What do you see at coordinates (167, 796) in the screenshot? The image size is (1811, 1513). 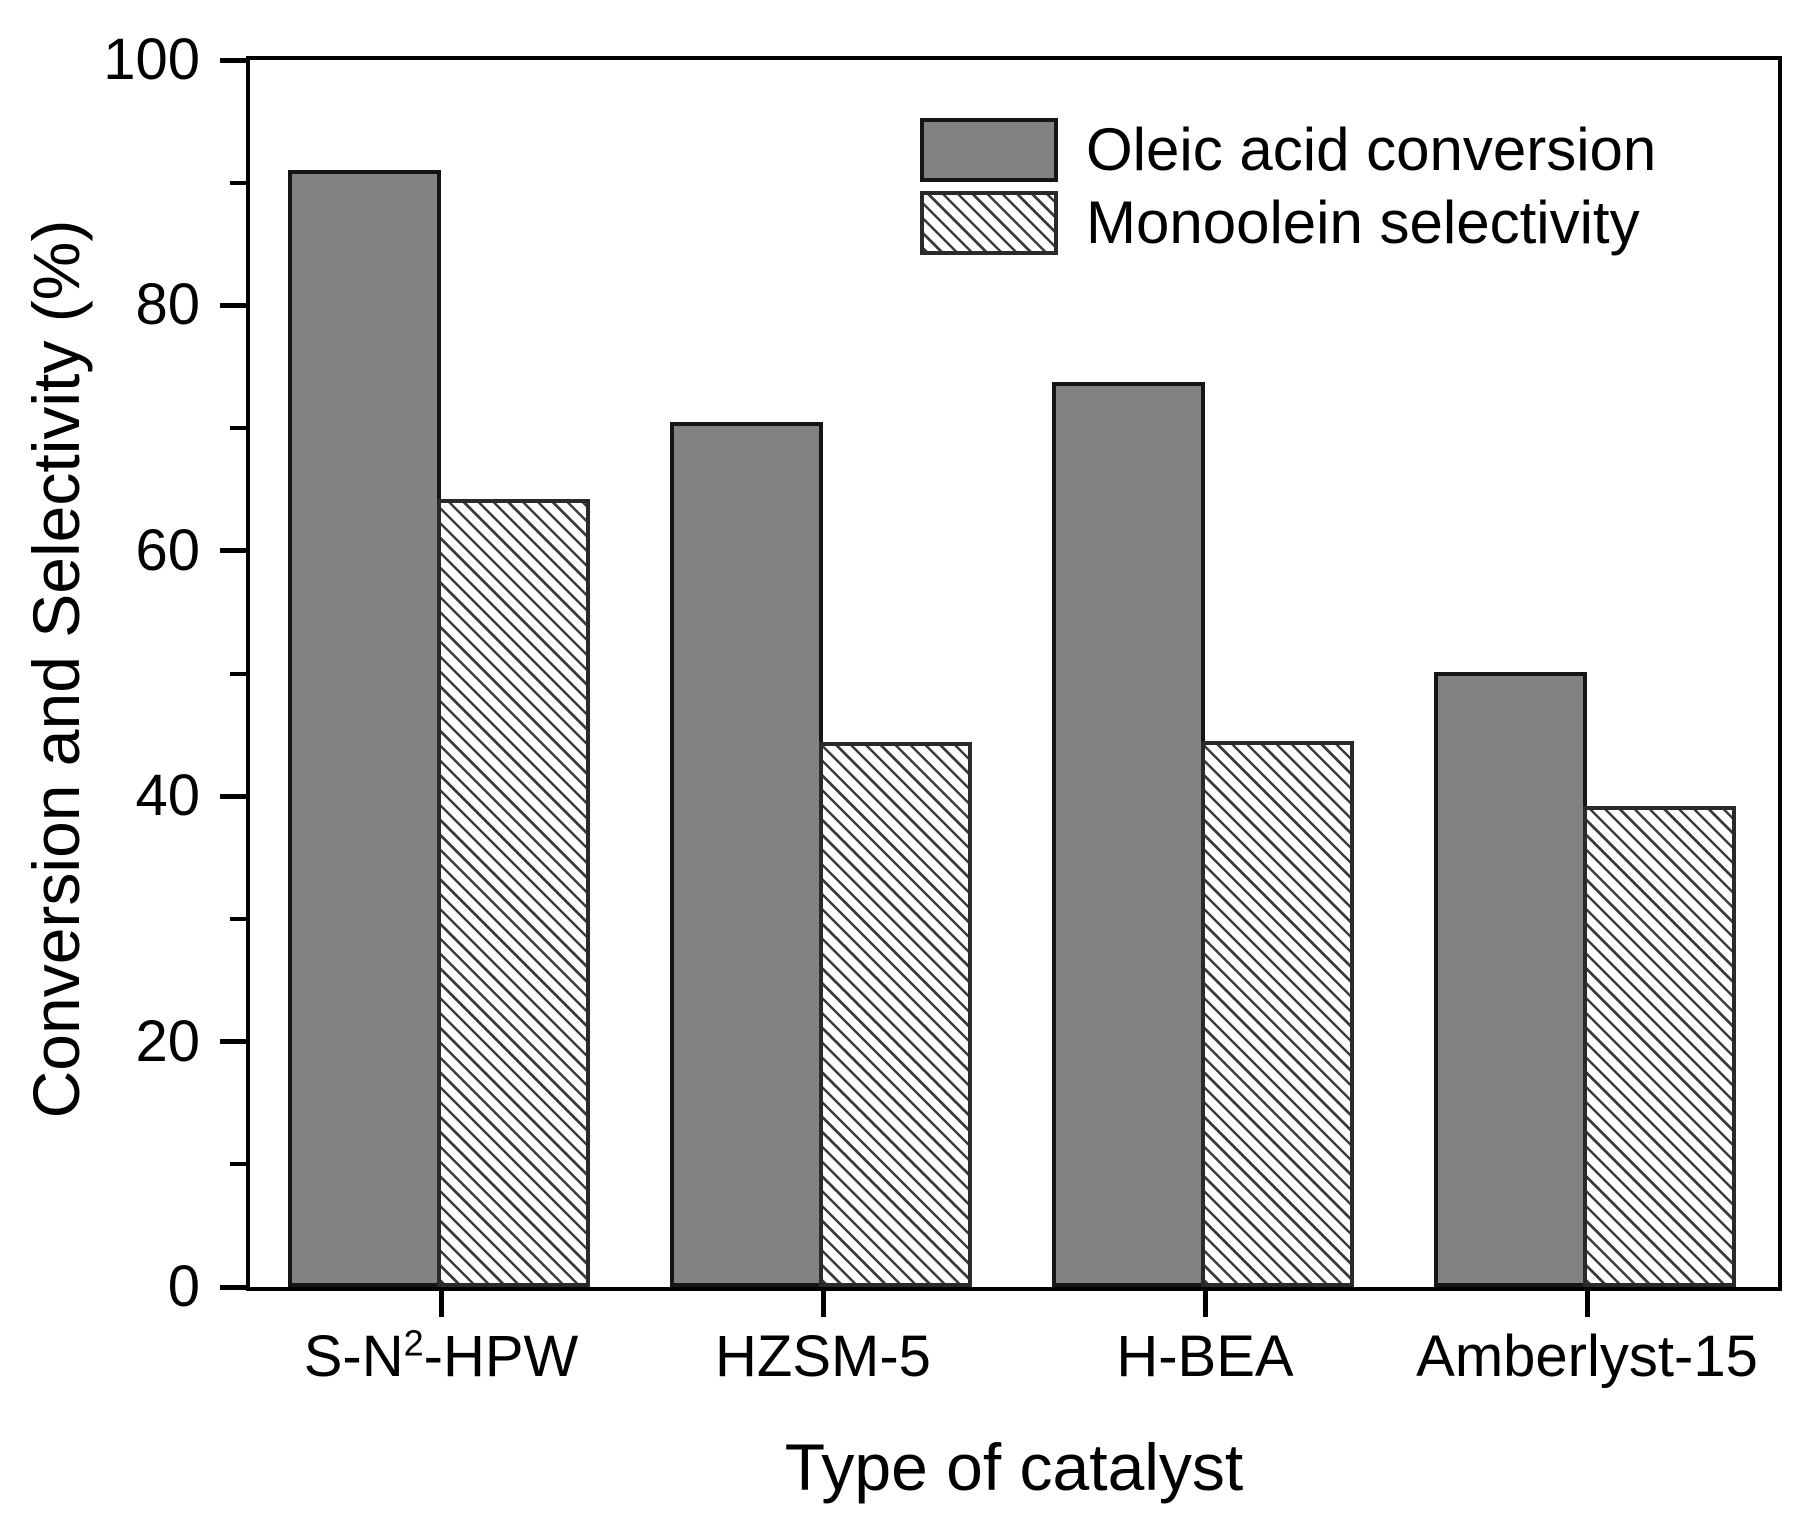 I see `y-tick-label-40: 40` at bounding box center [167, 796].